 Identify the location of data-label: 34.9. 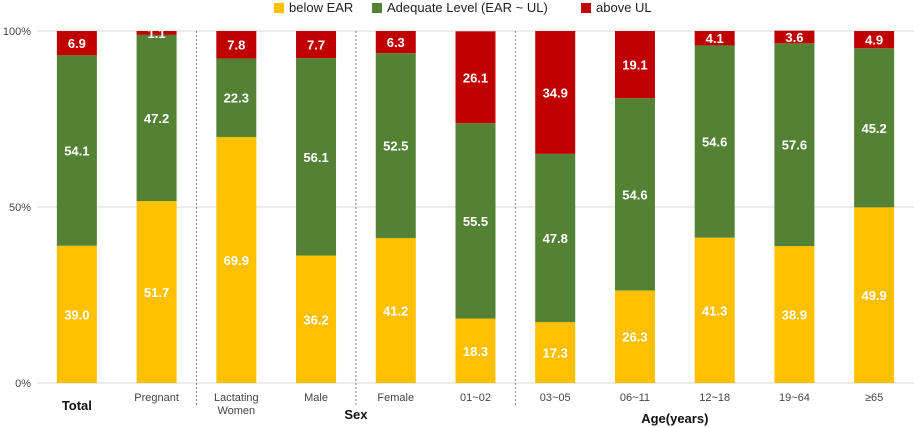
(555, 92).